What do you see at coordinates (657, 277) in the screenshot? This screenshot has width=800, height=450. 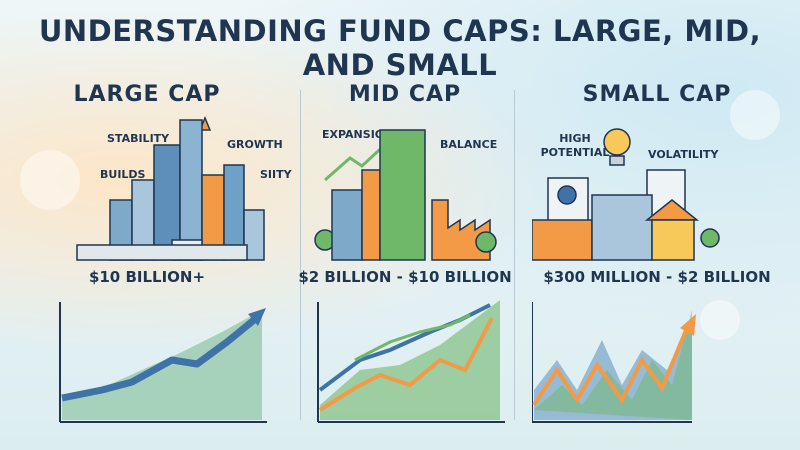 I see `small-cap-range: $300 MILLION - $2 BILLION` at bounding box center [657, 277].